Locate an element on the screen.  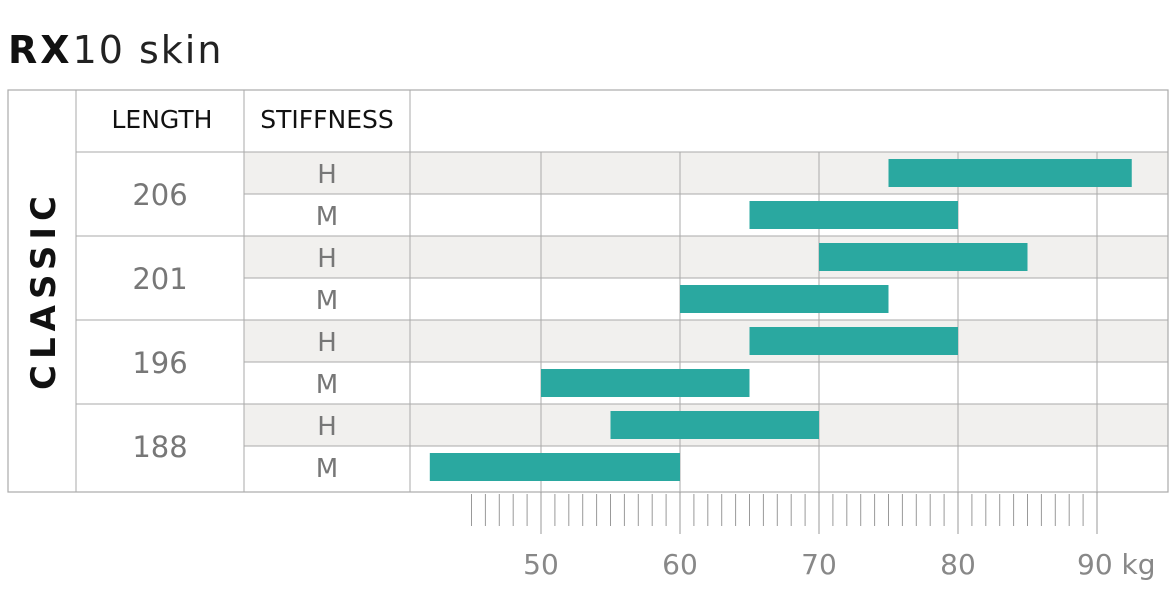
tick-label-50: 50 is located at coordinates (541, 564).